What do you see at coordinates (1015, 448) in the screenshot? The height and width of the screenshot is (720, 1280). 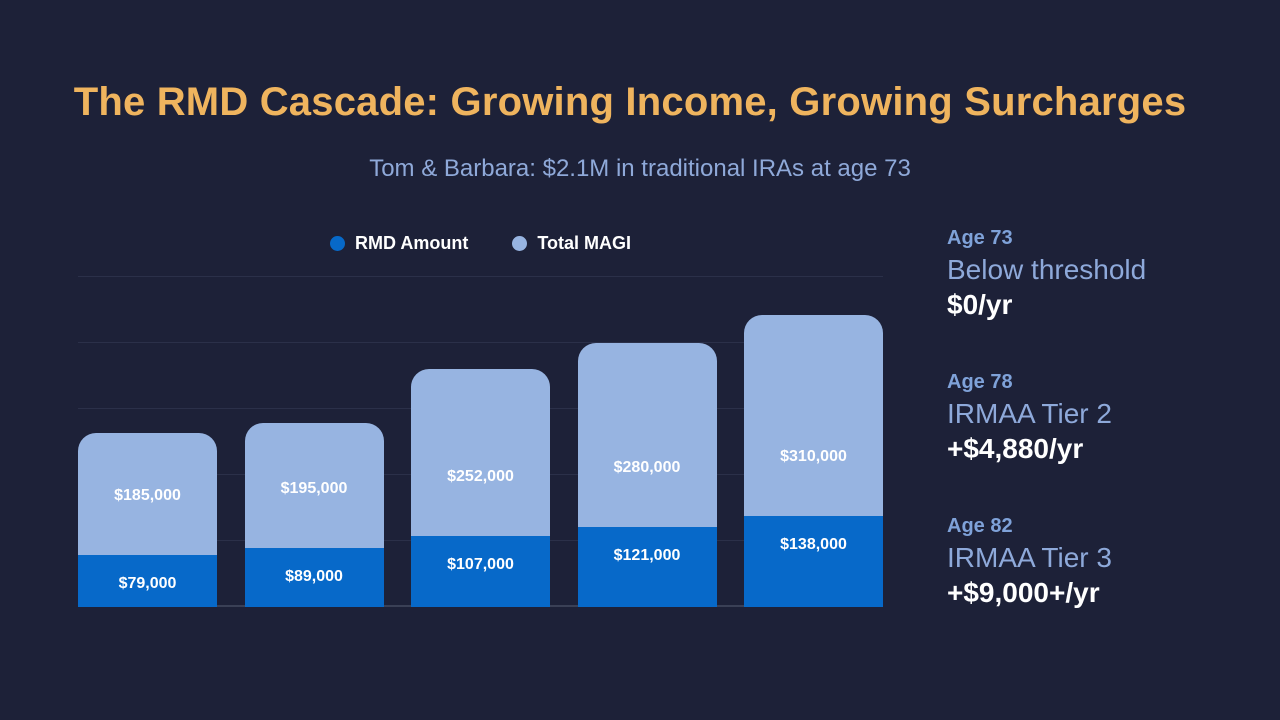 I see `callout-amount-value: +$4,880/yr` at bounding box center [1015, 448].